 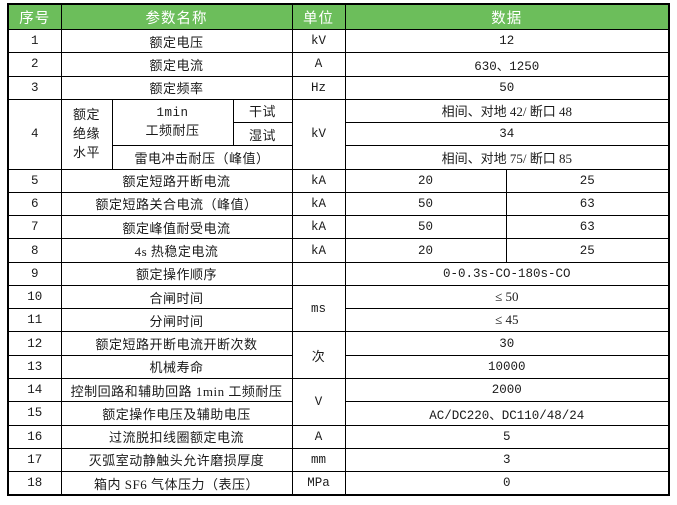 What do you see at coordinates (507, 134) in the screenshot?
I see `cell-r4-wet-data: 34` at bounding box center [507, 134].